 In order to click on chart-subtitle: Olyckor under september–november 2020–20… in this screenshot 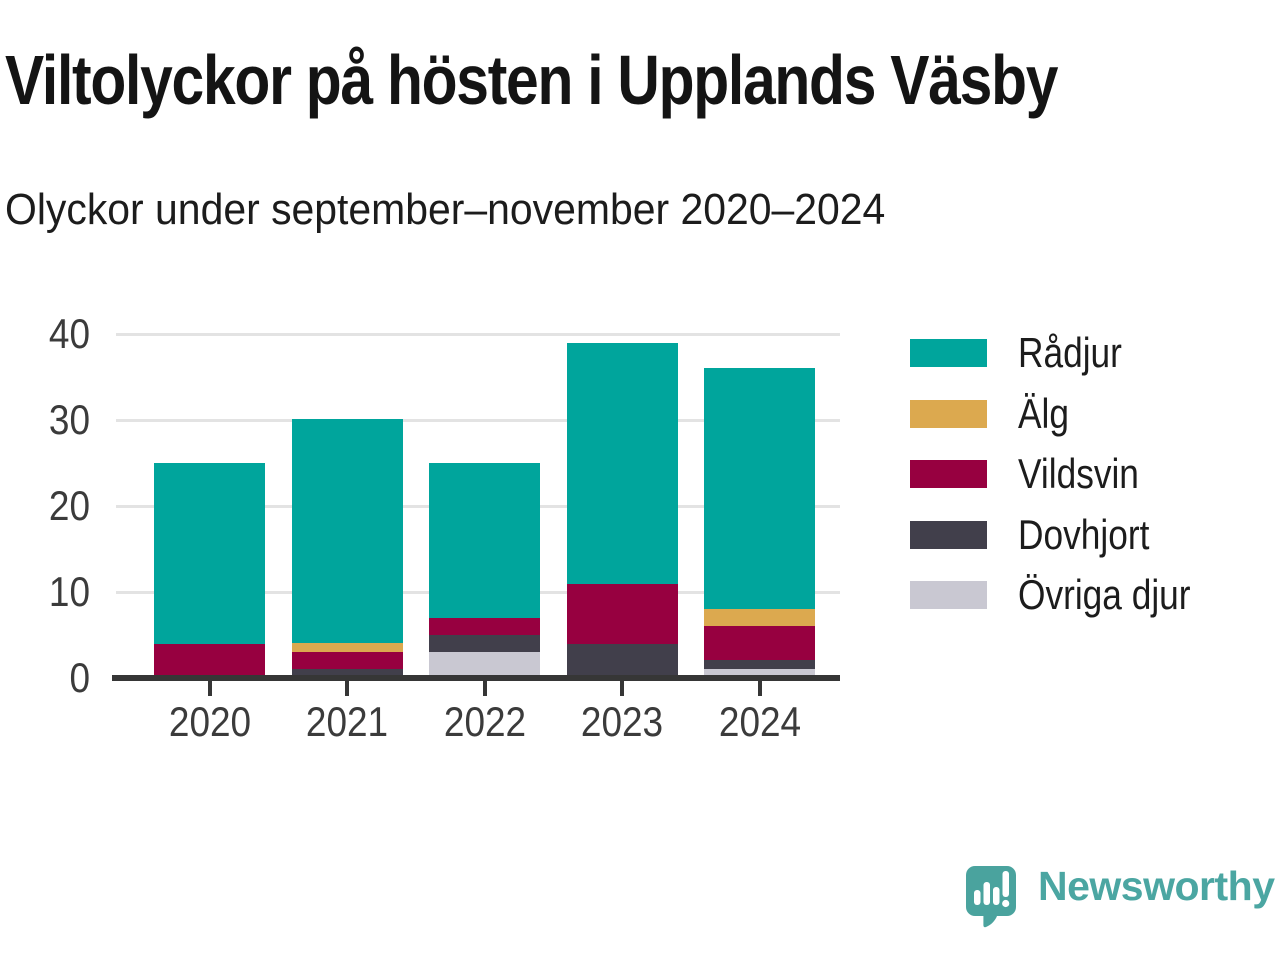, I will do `click(445, 209)`.